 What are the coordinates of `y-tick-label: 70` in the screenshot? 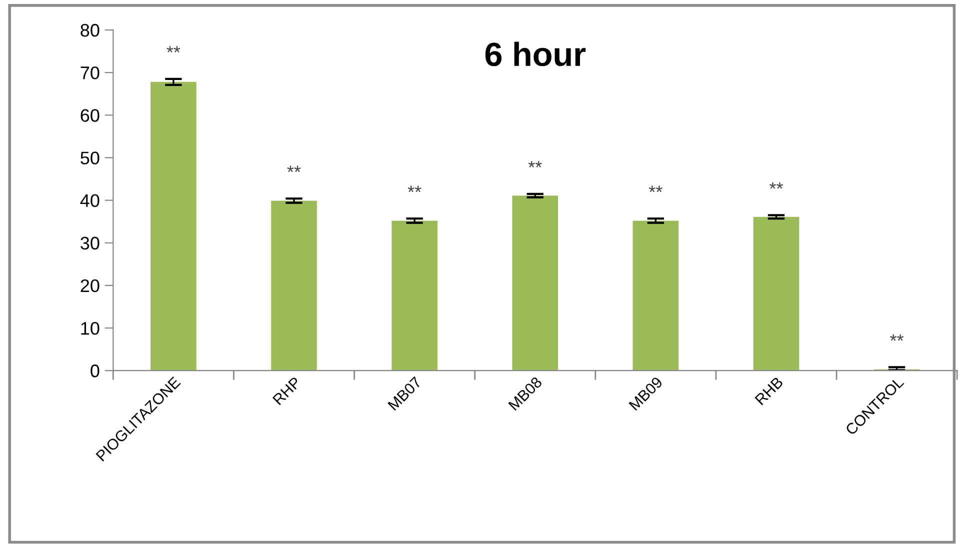 It's located at (90, 73).